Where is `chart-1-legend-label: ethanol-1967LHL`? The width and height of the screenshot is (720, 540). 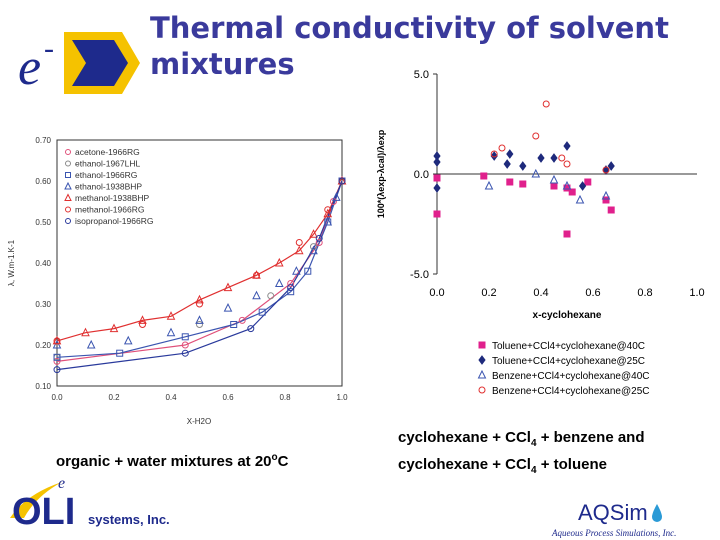
chart-1-legend-label: ethanol-1967LHL is located at coordinates (107, 164).